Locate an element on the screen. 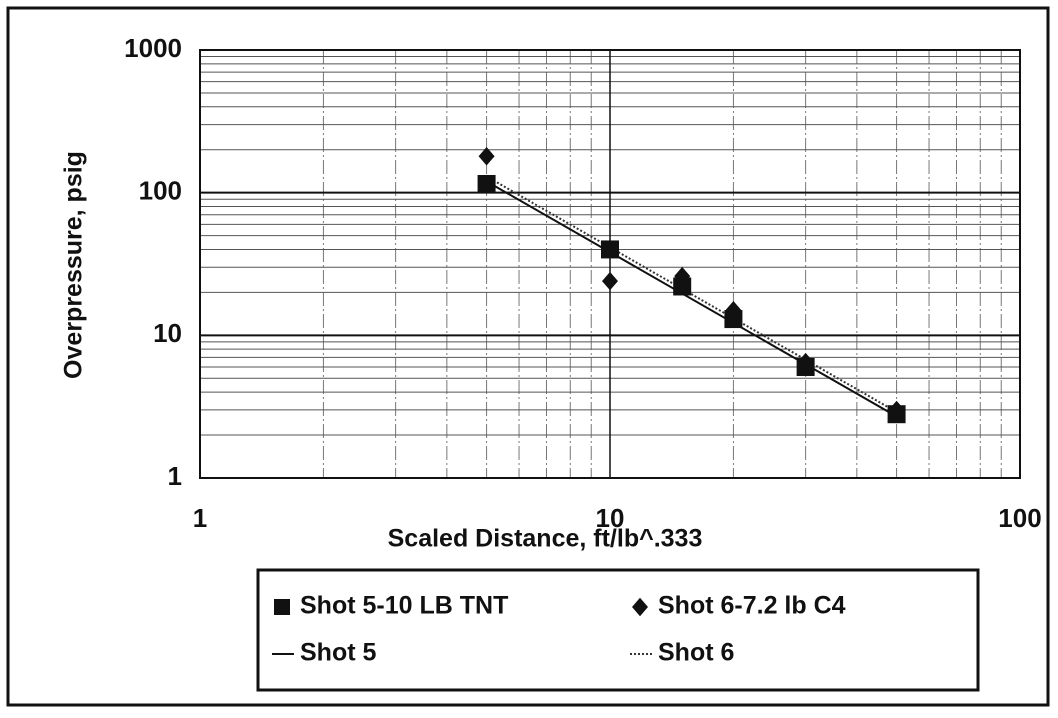 The width and height of the screenshot is (1058, 718). x-tick-label: 100 is located at coordinates (1019, 518).